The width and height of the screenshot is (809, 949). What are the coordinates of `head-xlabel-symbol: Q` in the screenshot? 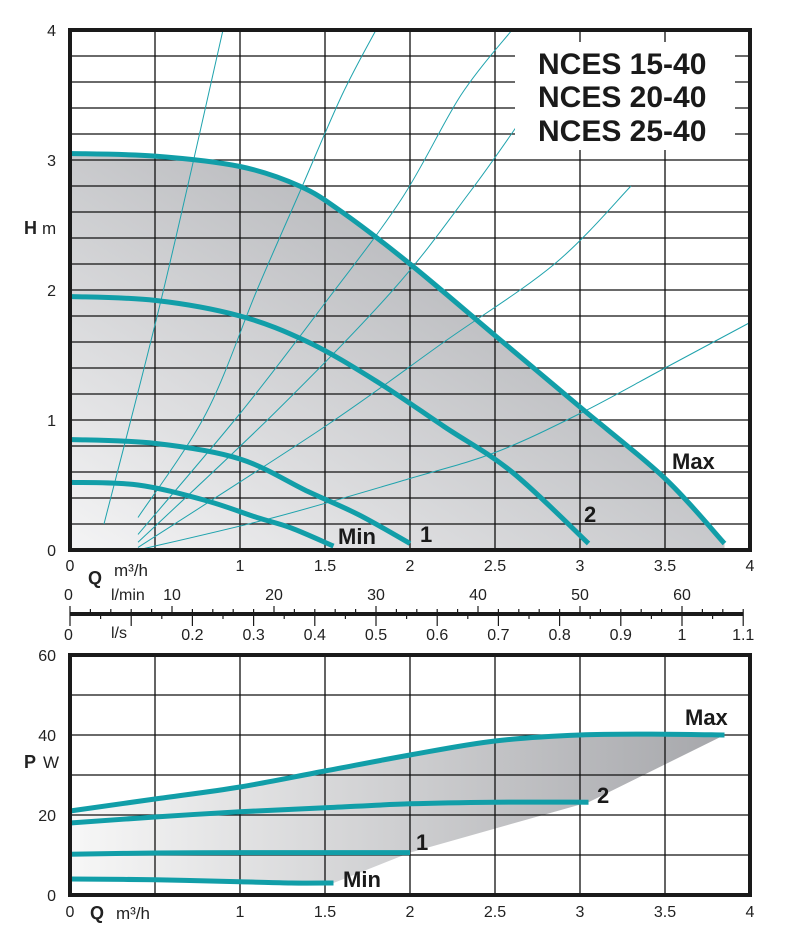 It's located at (95, 578).